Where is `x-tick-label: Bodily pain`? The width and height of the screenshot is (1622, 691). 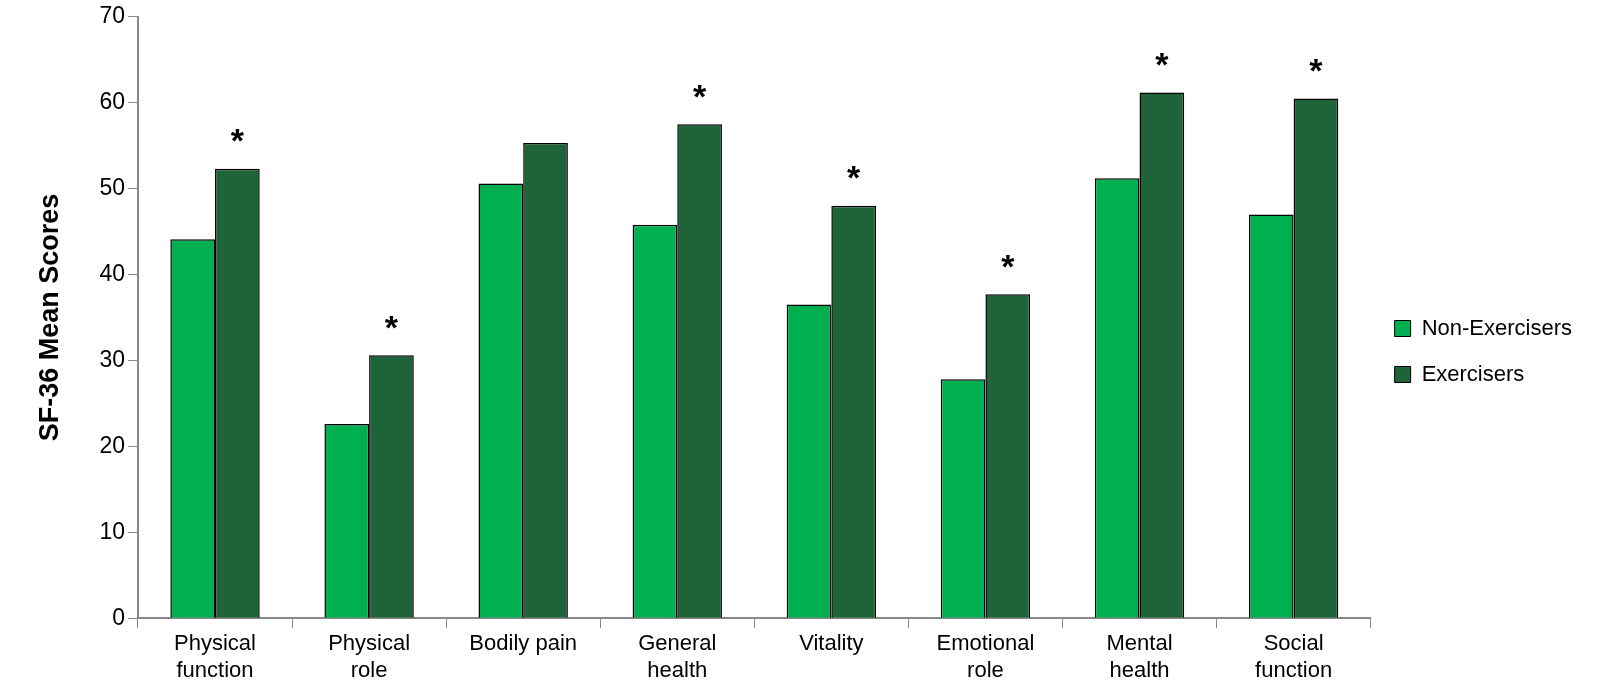 x-tick-label: Bodily pain is located at coordinates (523, 643).